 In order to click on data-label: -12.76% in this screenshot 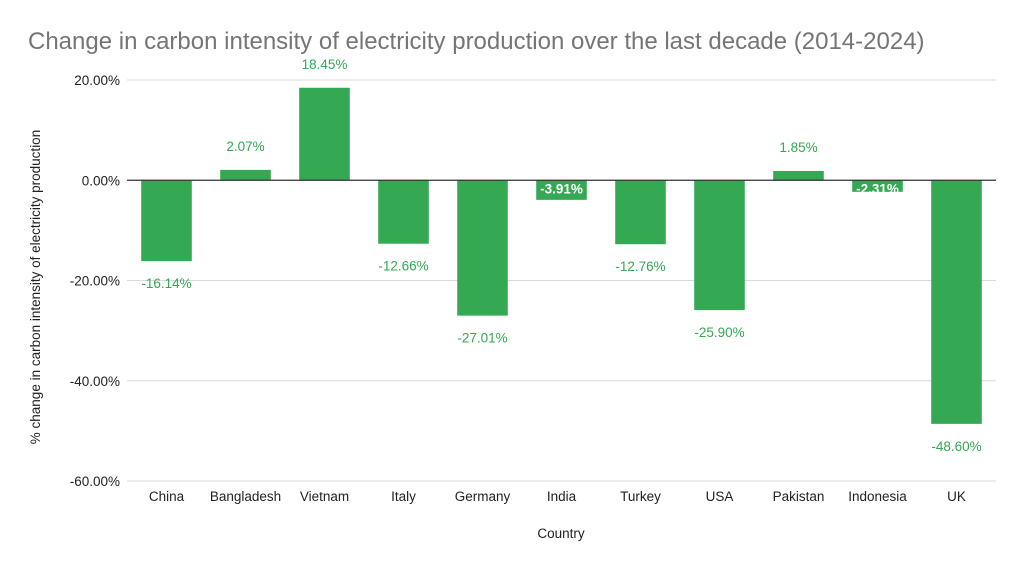, I will do `click(640, 266)`.